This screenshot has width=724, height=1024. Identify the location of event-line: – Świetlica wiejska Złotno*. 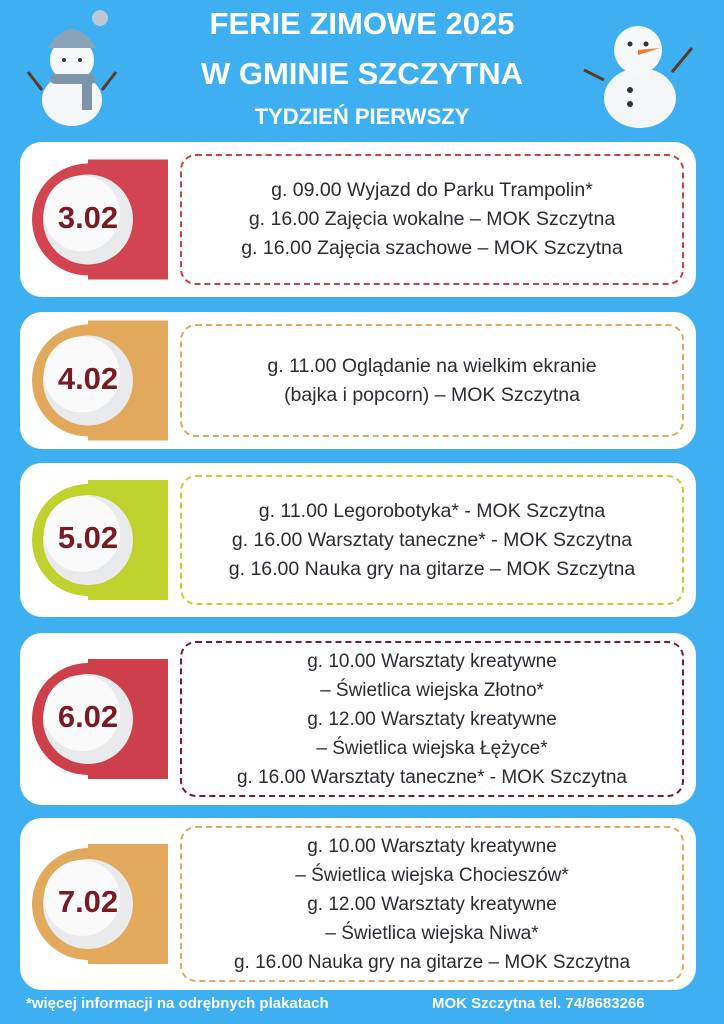
(432, 690).